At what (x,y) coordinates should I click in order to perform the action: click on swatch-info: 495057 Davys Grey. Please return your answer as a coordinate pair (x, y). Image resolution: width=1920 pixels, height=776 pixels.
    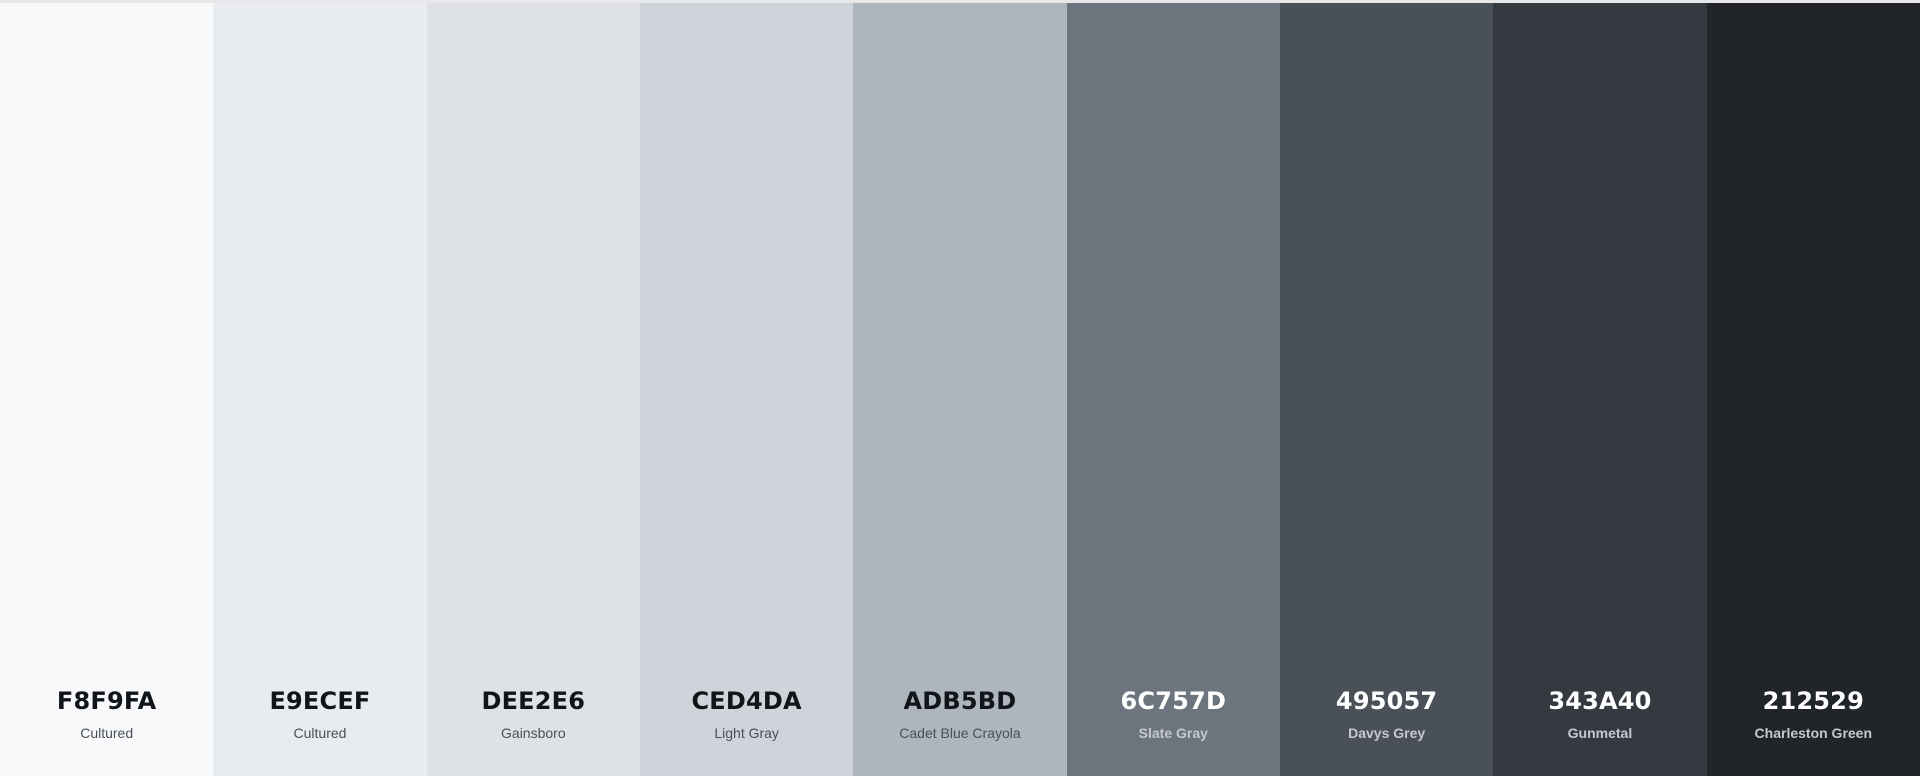
    Looking at the image, I should click on (1386, 714).